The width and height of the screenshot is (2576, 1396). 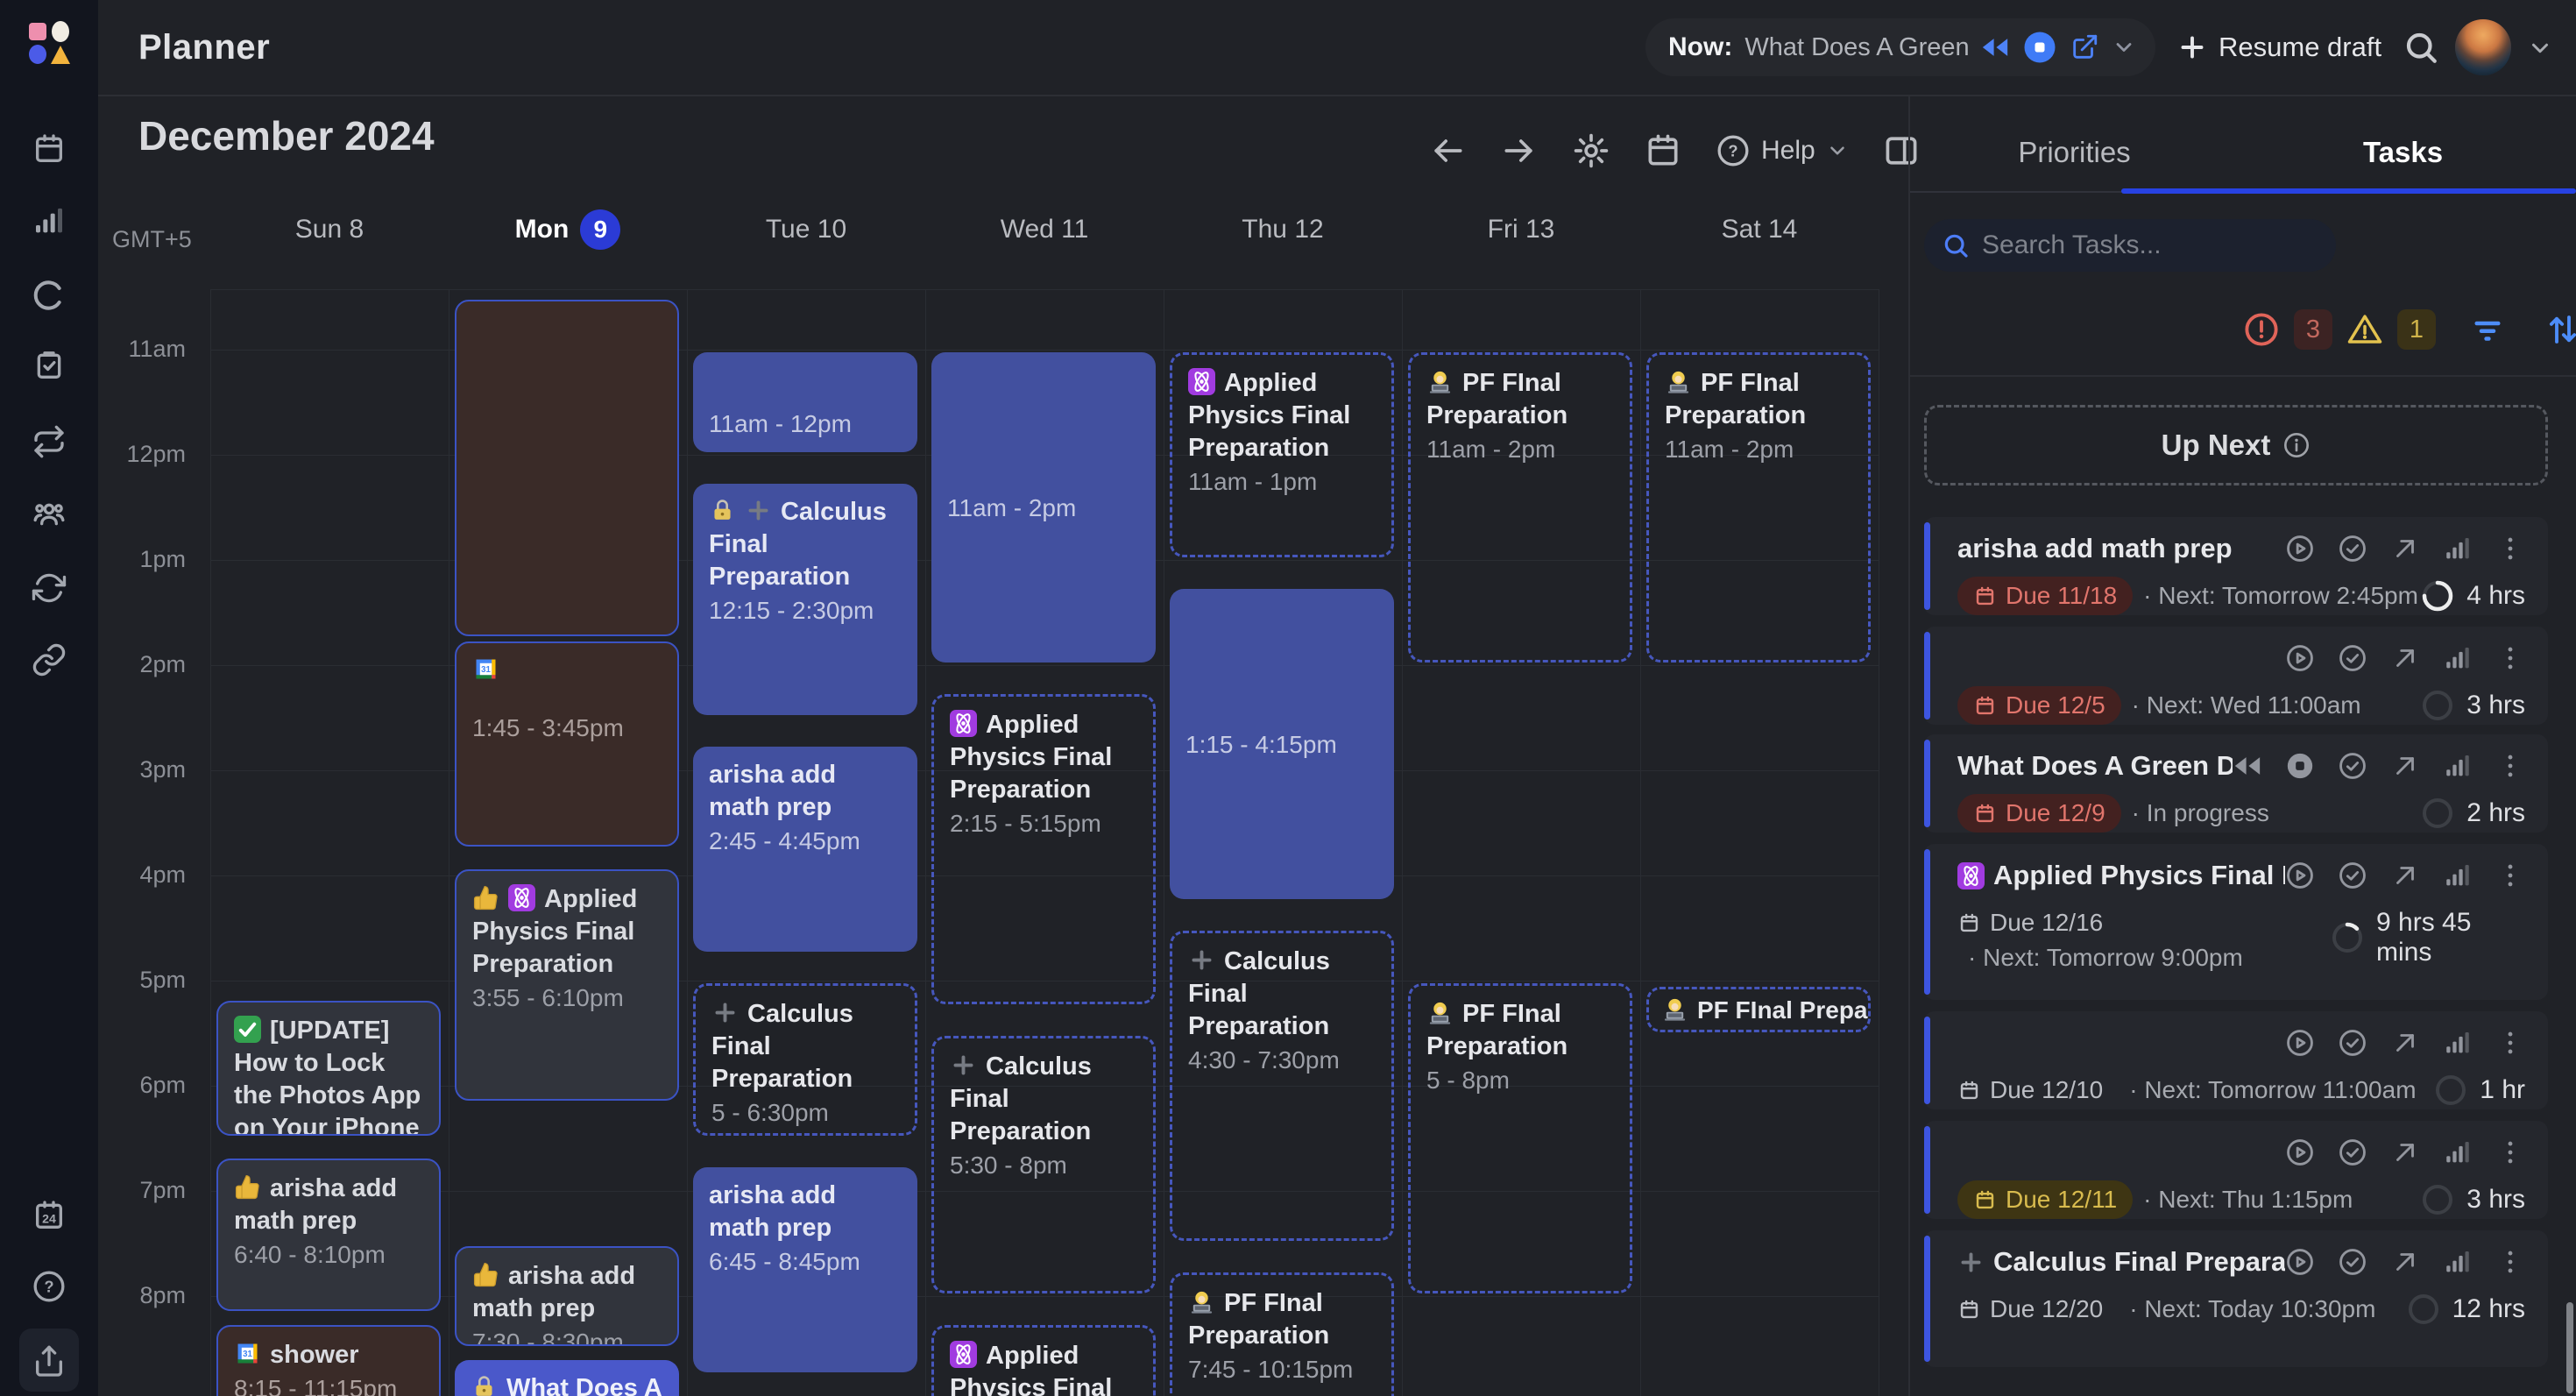 I want to click on next-week-button, so click(x=1519, y=151).